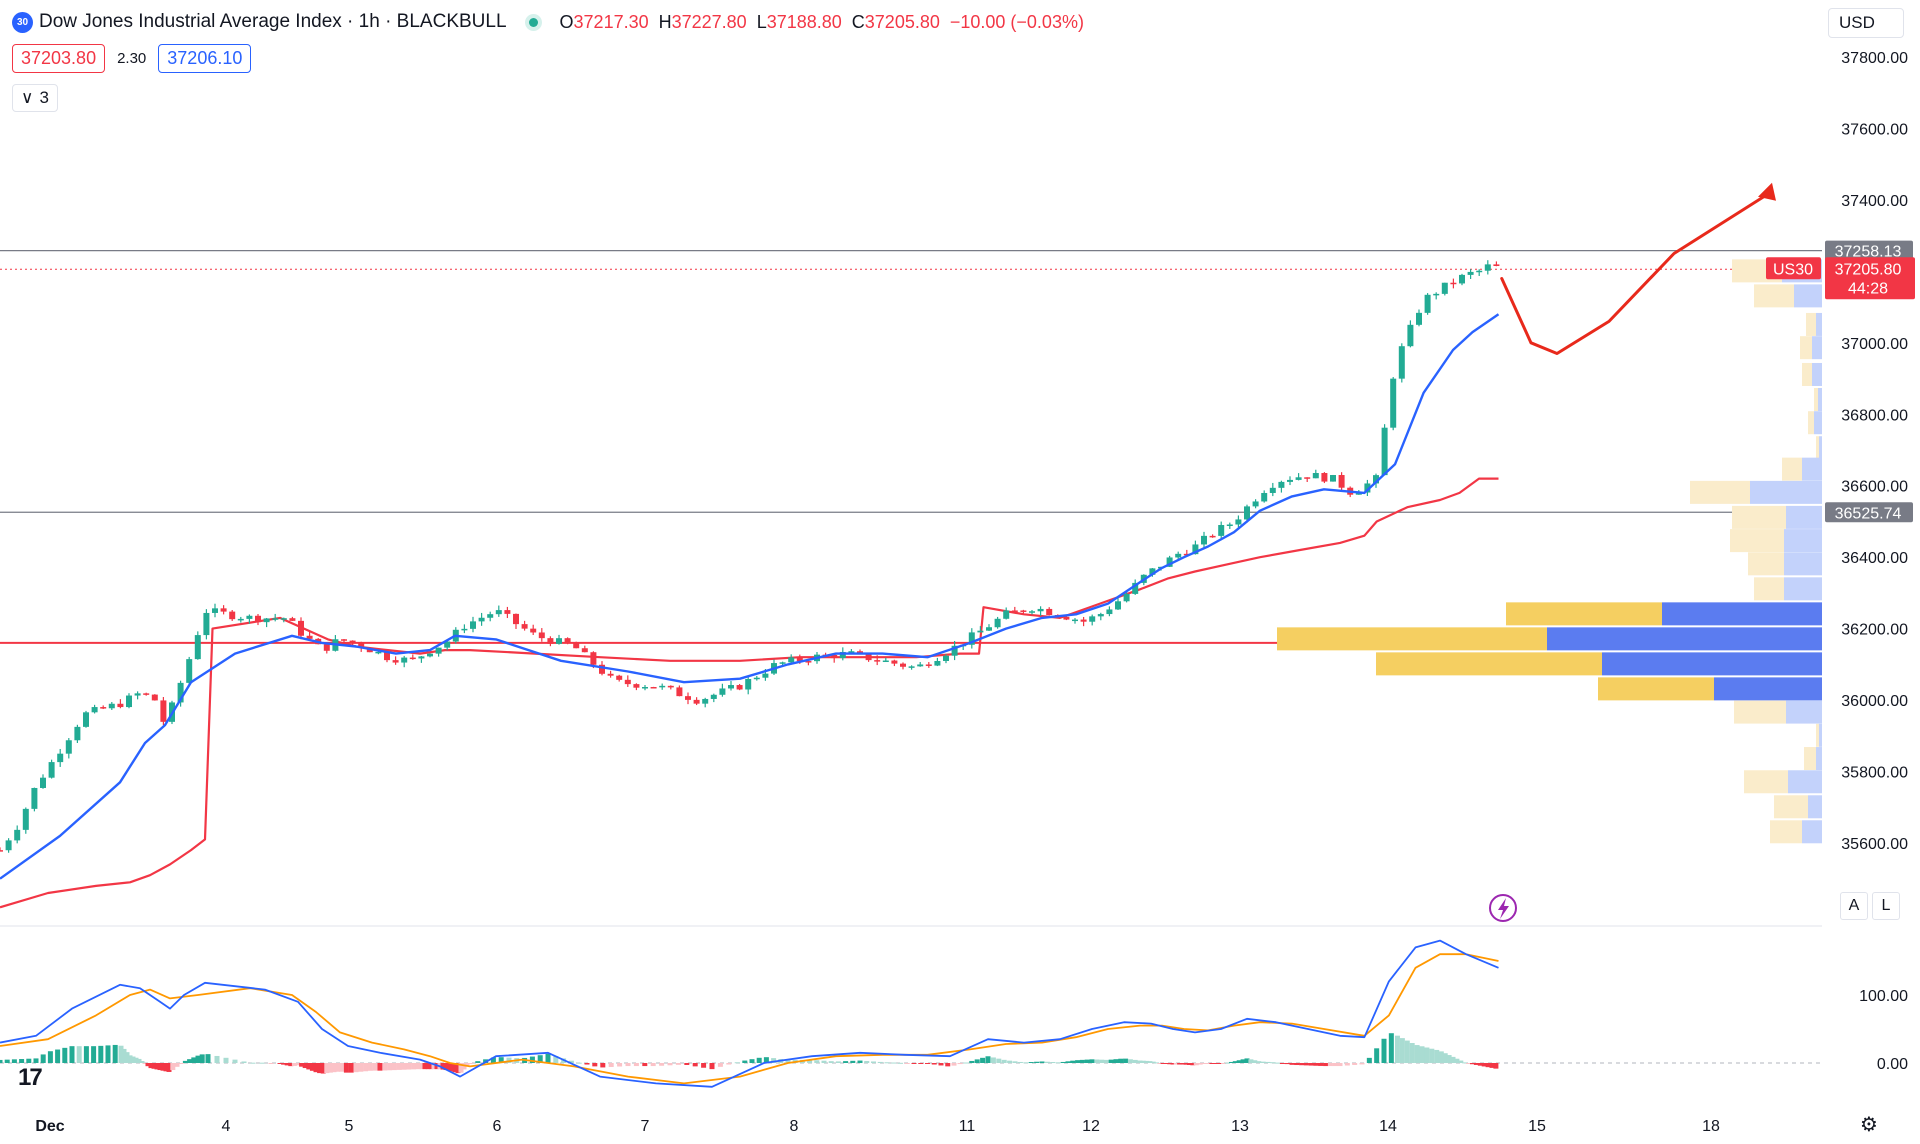 The image size is (1920, 1144). Describe the element at coordinates (1886, 906) in the screenshot. I see `log-scale-button: L` at that location.